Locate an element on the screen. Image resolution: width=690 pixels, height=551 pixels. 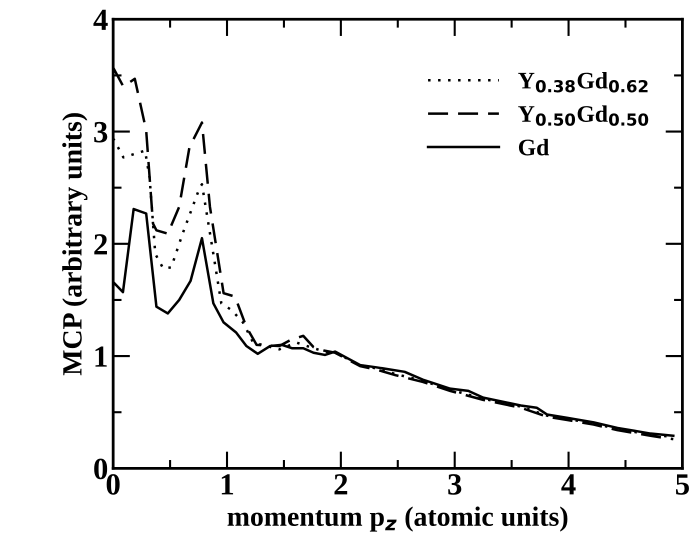
y-tick-label: 0 is located at coordinates (101, 469).